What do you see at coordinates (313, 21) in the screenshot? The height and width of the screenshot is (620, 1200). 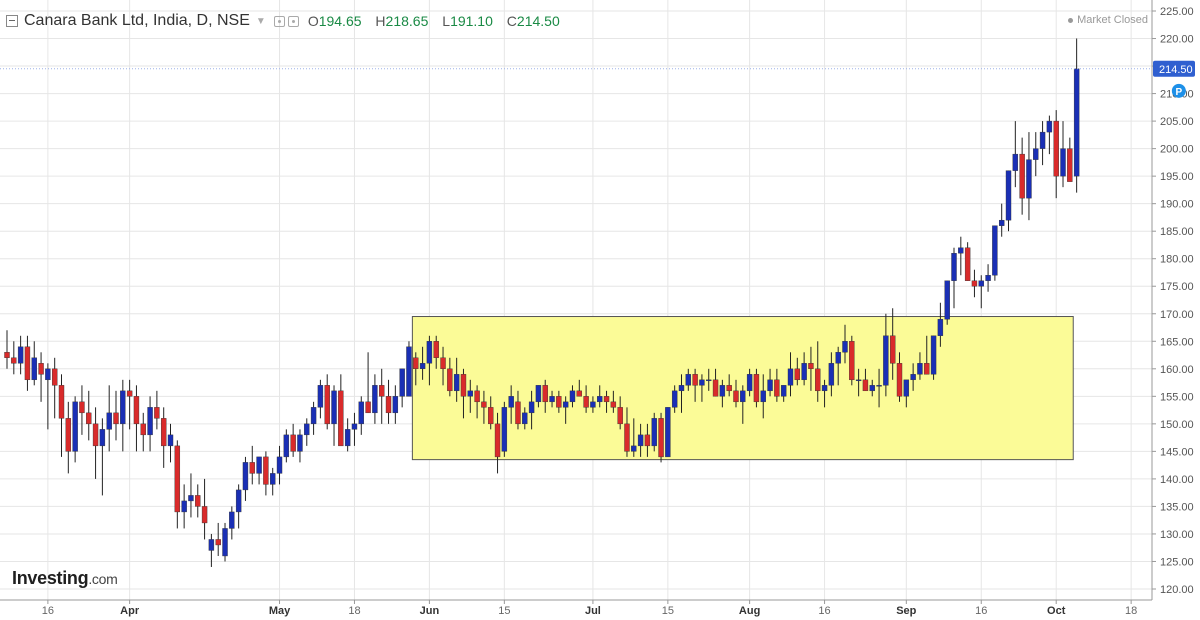 I see `open-label: O` at bounding box center [313, 21].